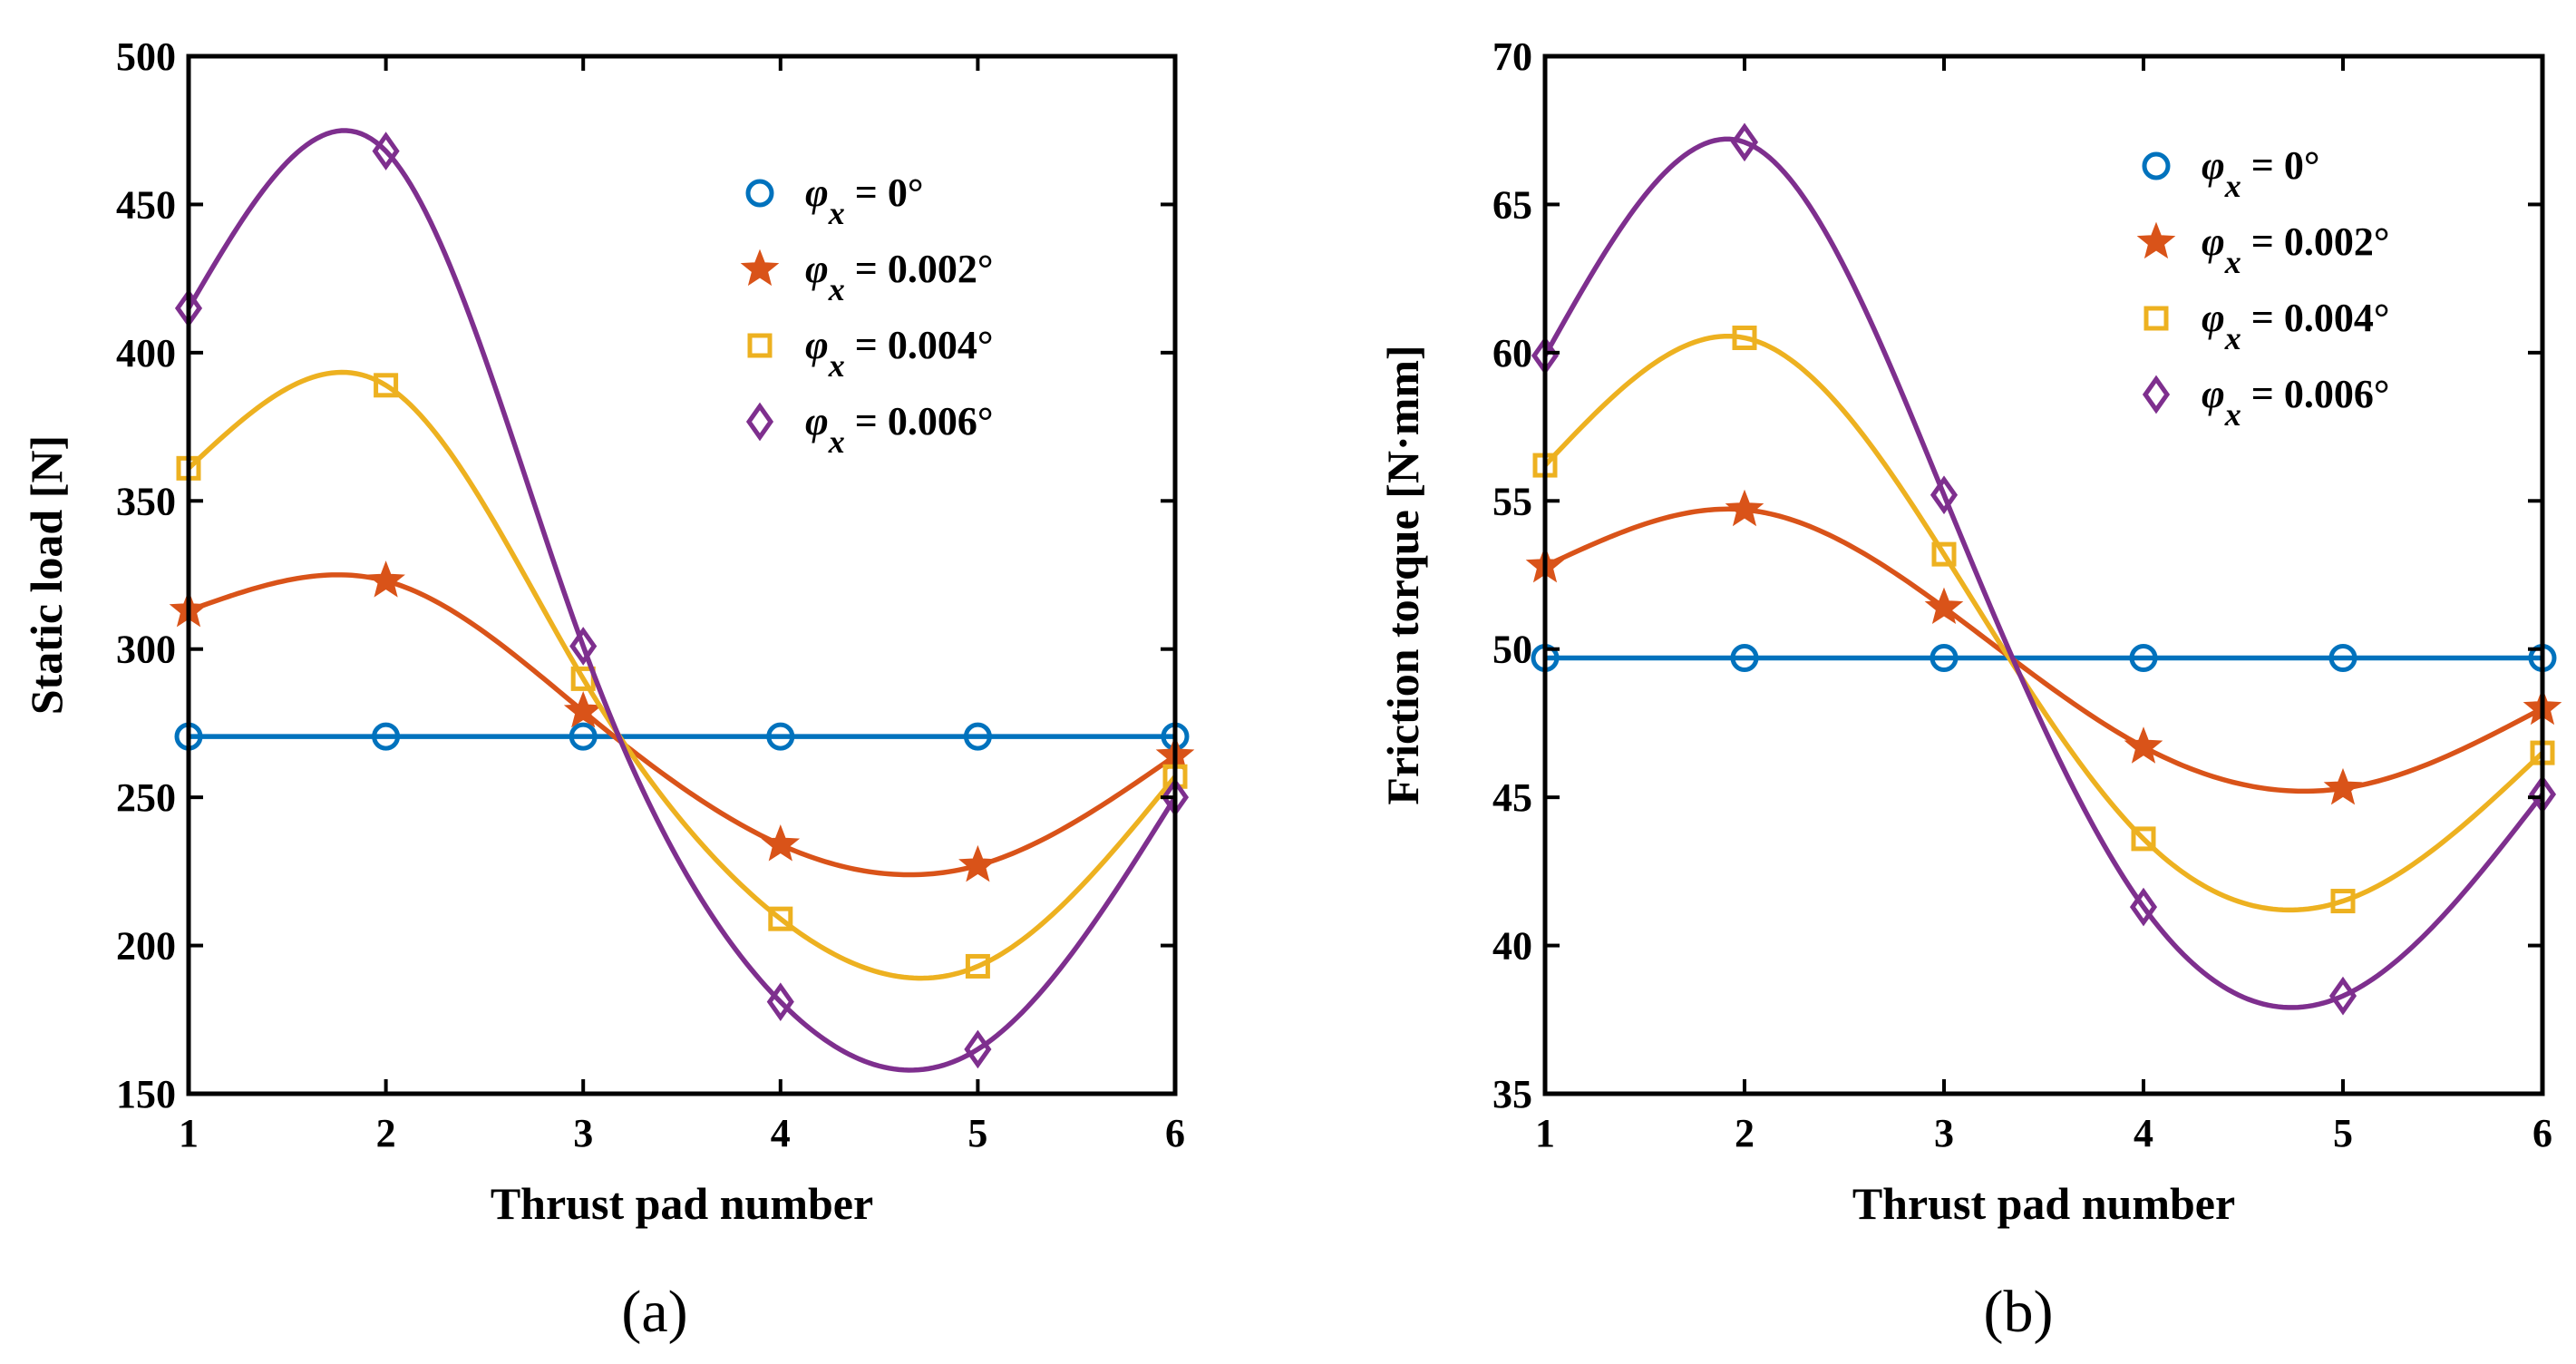 This screenshot has width=2576, height=1364. What do you see at coordinates (1512, 353) in the screenshot?
I see `y-tick-label: 60` at bounding box center [1512, 353].